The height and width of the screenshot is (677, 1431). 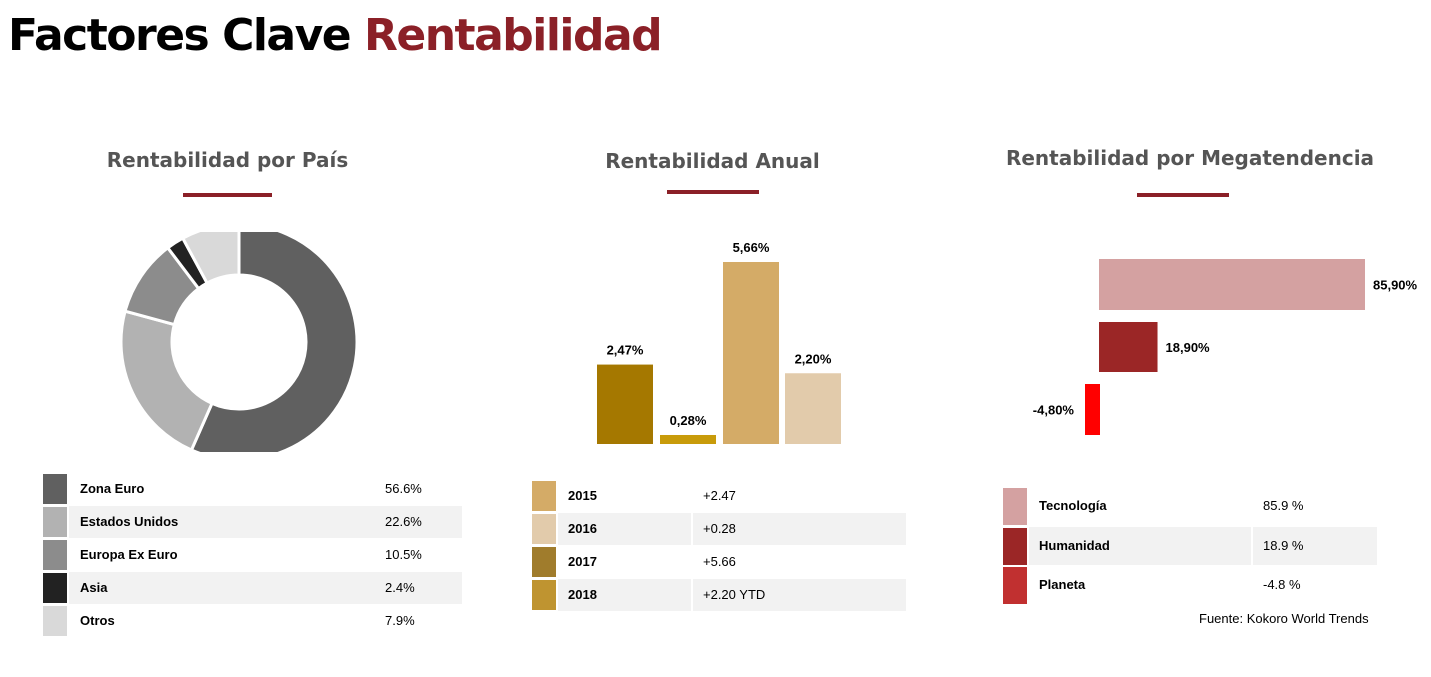 I want to click on annual-legend-row: 2018 +2.20 YTD, so click(x=719, y=595).